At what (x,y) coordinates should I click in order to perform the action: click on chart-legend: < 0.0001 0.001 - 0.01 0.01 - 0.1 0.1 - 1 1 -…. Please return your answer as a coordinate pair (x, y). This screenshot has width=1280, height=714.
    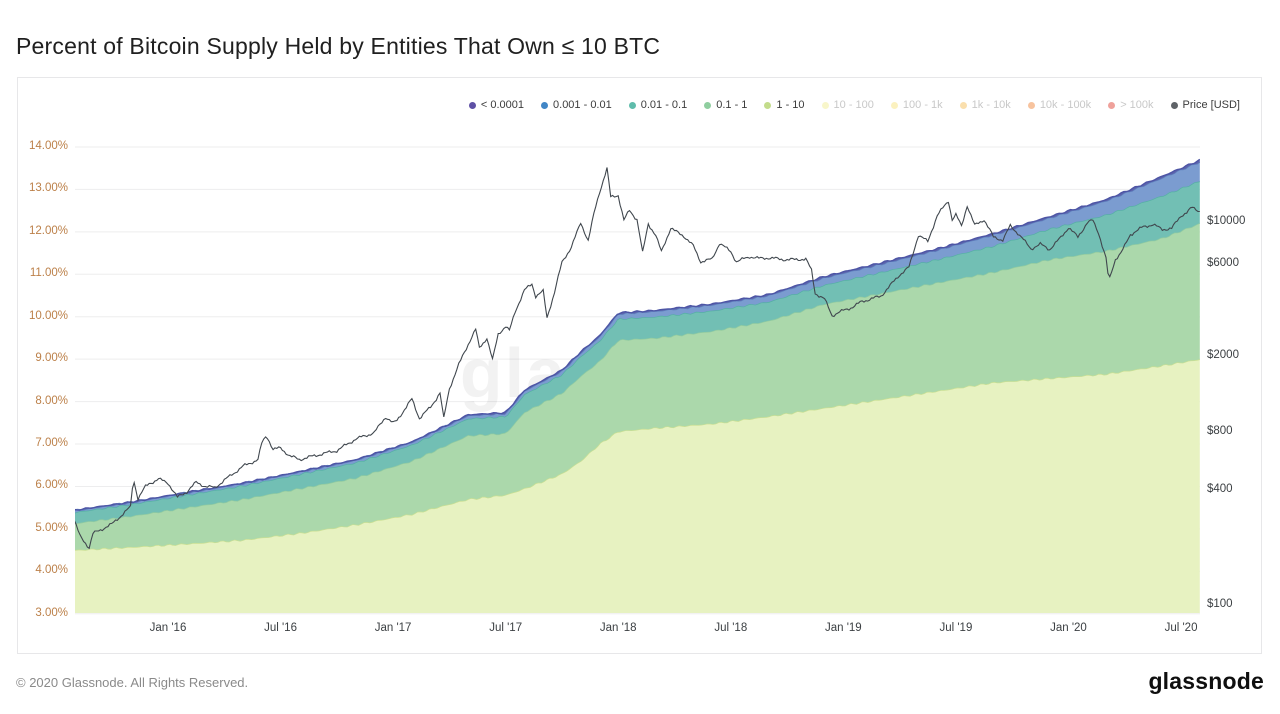
    Looking at the image, I should click on (660, 105).